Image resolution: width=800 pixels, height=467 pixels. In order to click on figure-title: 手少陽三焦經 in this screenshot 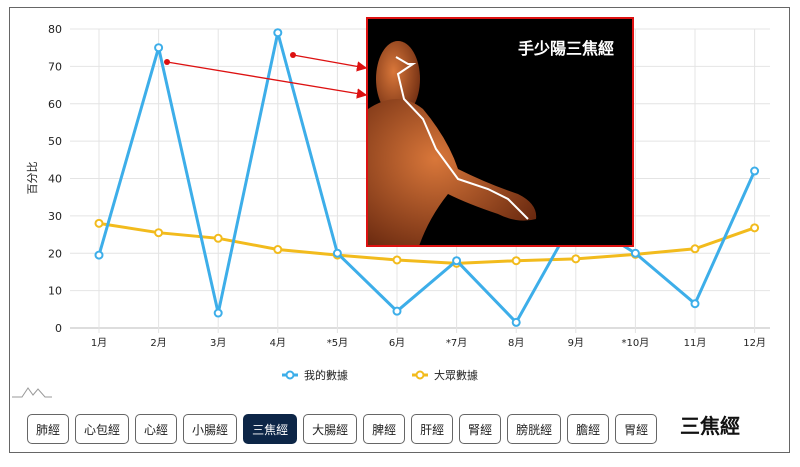, I will do `click(565, 48)`.